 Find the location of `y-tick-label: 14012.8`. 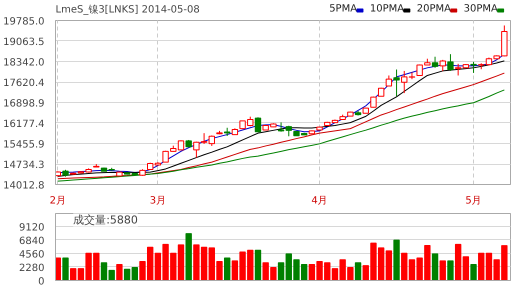

y-tick-label: 14012.8 is located at coordinates (24, 186).